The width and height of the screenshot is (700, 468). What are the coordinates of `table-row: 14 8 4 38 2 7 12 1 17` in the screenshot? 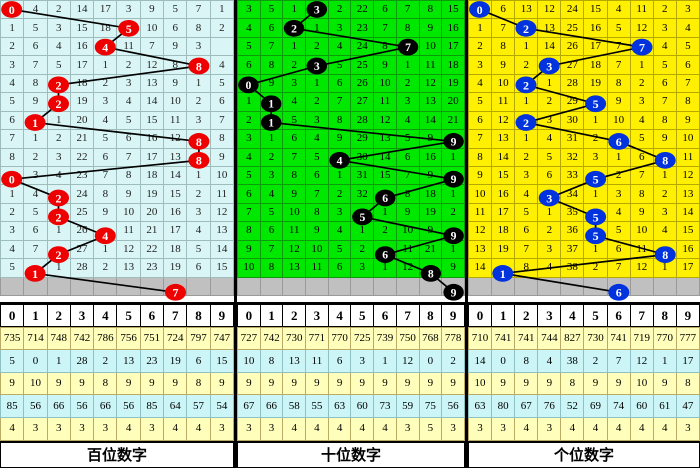 It's located at (583, 268).